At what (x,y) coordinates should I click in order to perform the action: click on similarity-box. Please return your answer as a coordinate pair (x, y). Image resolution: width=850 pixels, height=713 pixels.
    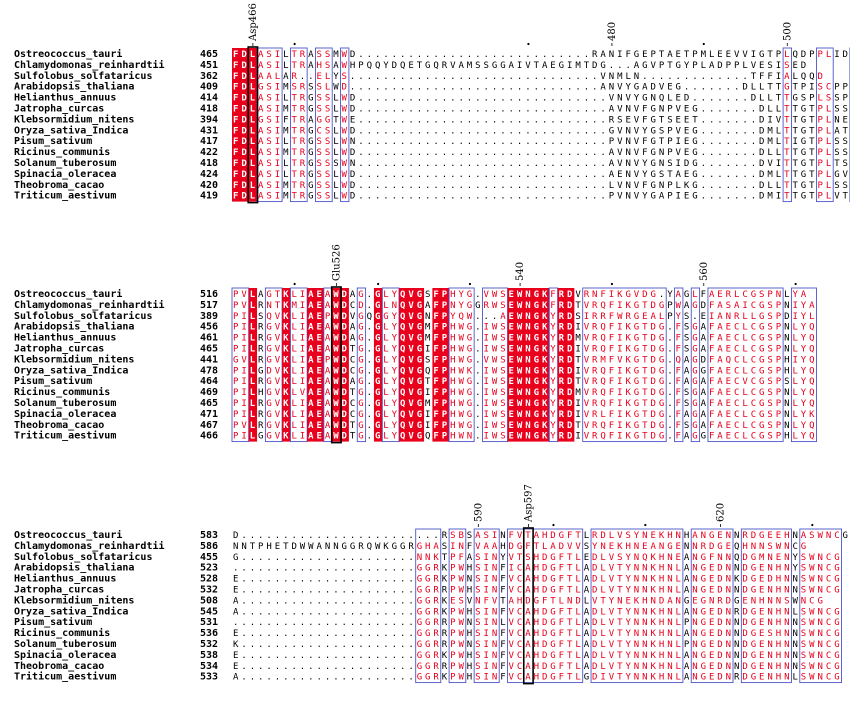
    Looking at the image, I should click on (361, 365).